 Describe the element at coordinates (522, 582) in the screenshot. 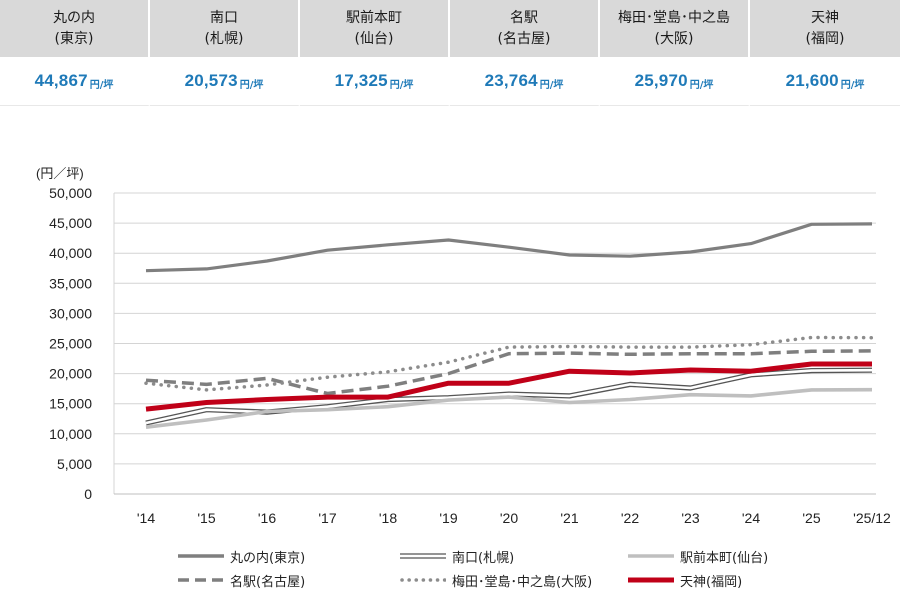

I see `legend-label: 梅田･堂島･中之島(大阪)` at that location.